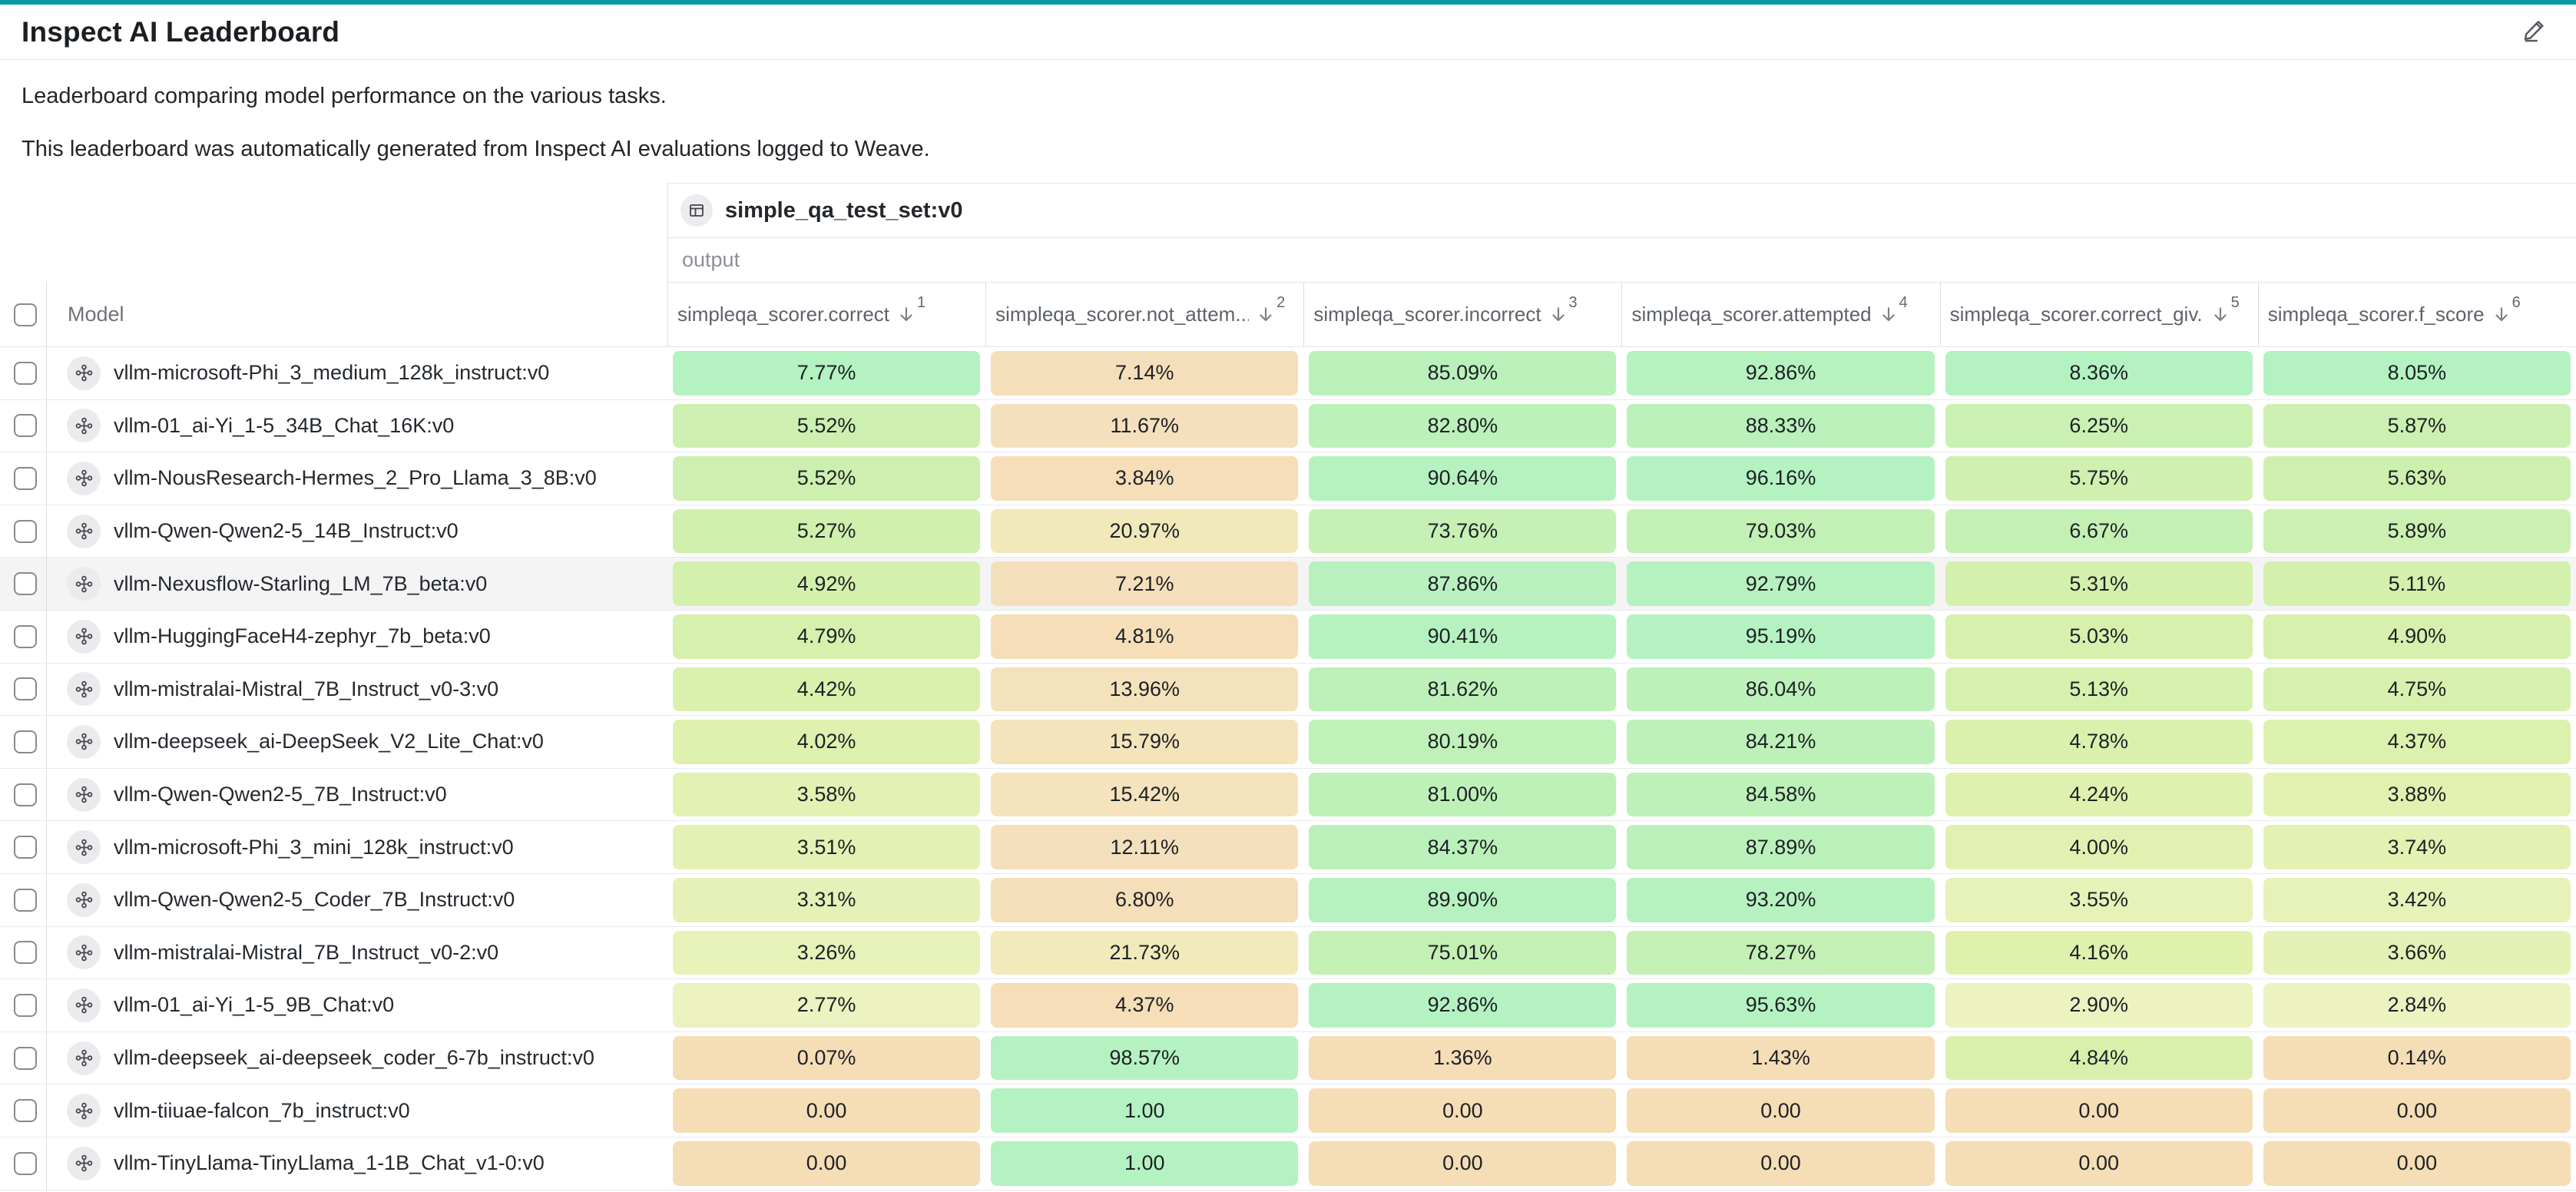 Image resolution: width=2576 pixels, height=1192 pixels. I want to click on model-link: vllm-Nexusflow-Starling_LM_7B_beta:v0, so click(277, 584).